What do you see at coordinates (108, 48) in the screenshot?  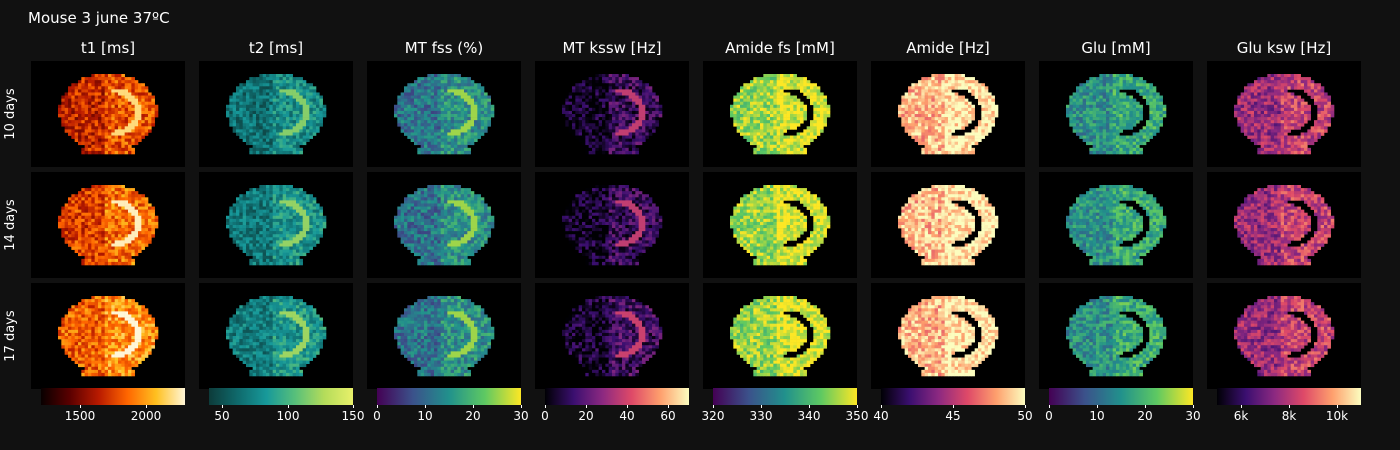 I see `column-title: t1 [ms]` at bounding box center [108, 48].